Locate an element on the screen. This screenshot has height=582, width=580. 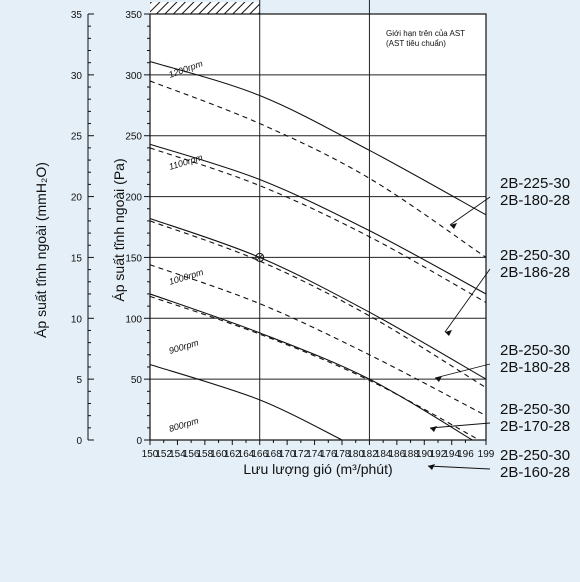
x-tick-label: 194 is located at coordinates (451, 454).